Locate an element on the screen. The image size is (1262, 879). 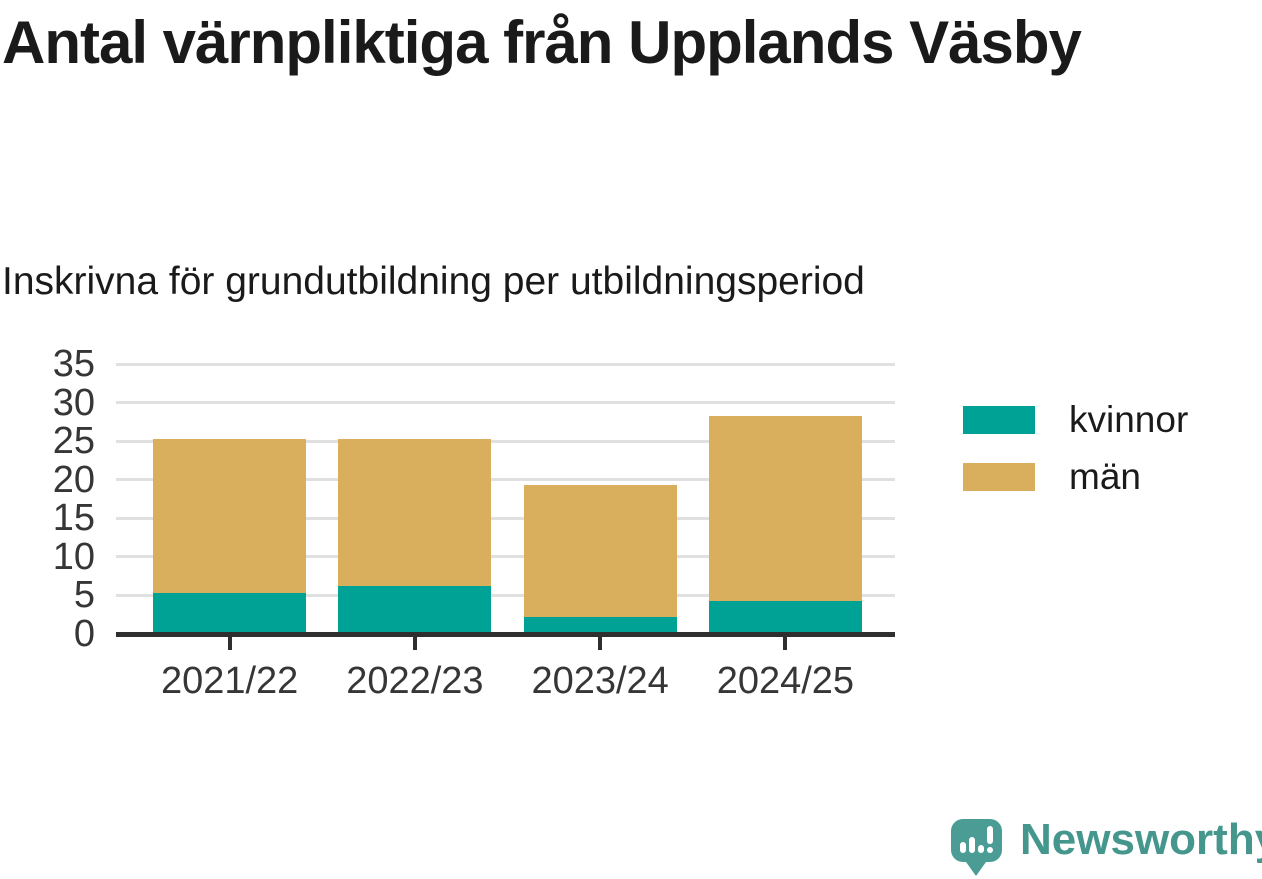
legend-label-kvinnor: kvinnor is located at coordinates (1129, 419).